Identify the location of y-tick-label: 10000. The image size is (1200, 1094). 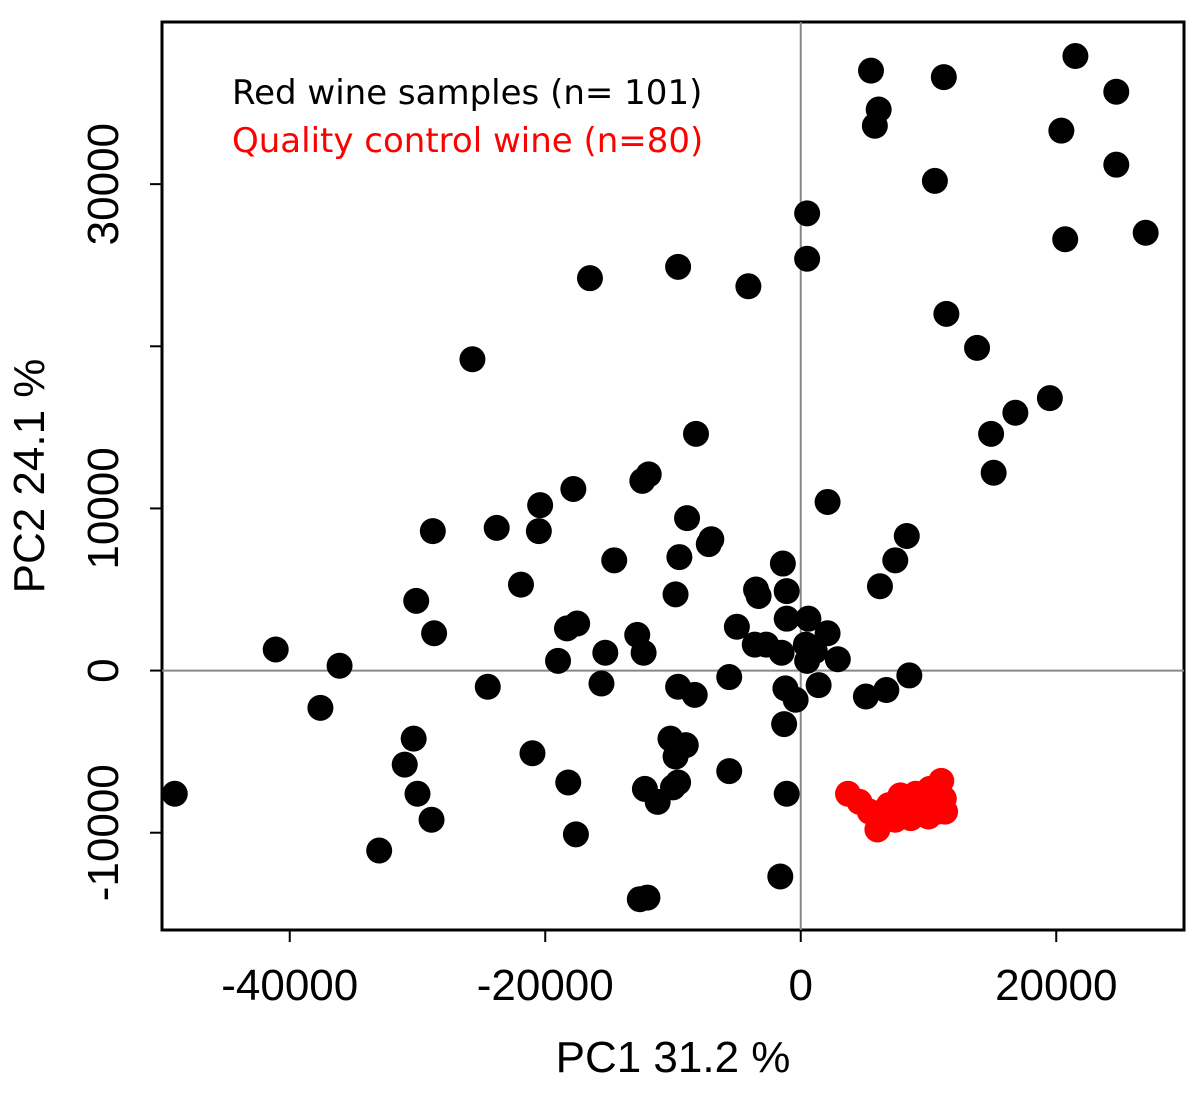
(103, 508).